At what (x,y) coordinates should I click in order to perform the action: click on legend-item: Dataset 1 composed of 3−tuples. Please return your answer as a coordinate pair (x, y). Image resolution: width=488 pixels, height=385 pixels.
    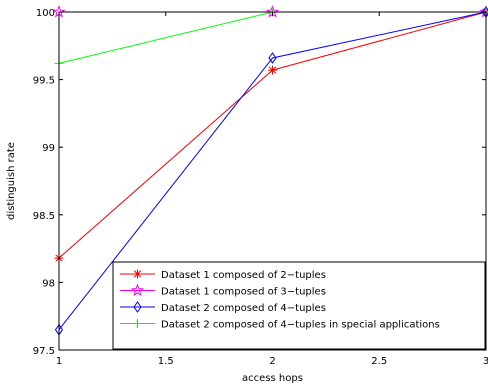
    Looking at the image, I should click on (223, 290).